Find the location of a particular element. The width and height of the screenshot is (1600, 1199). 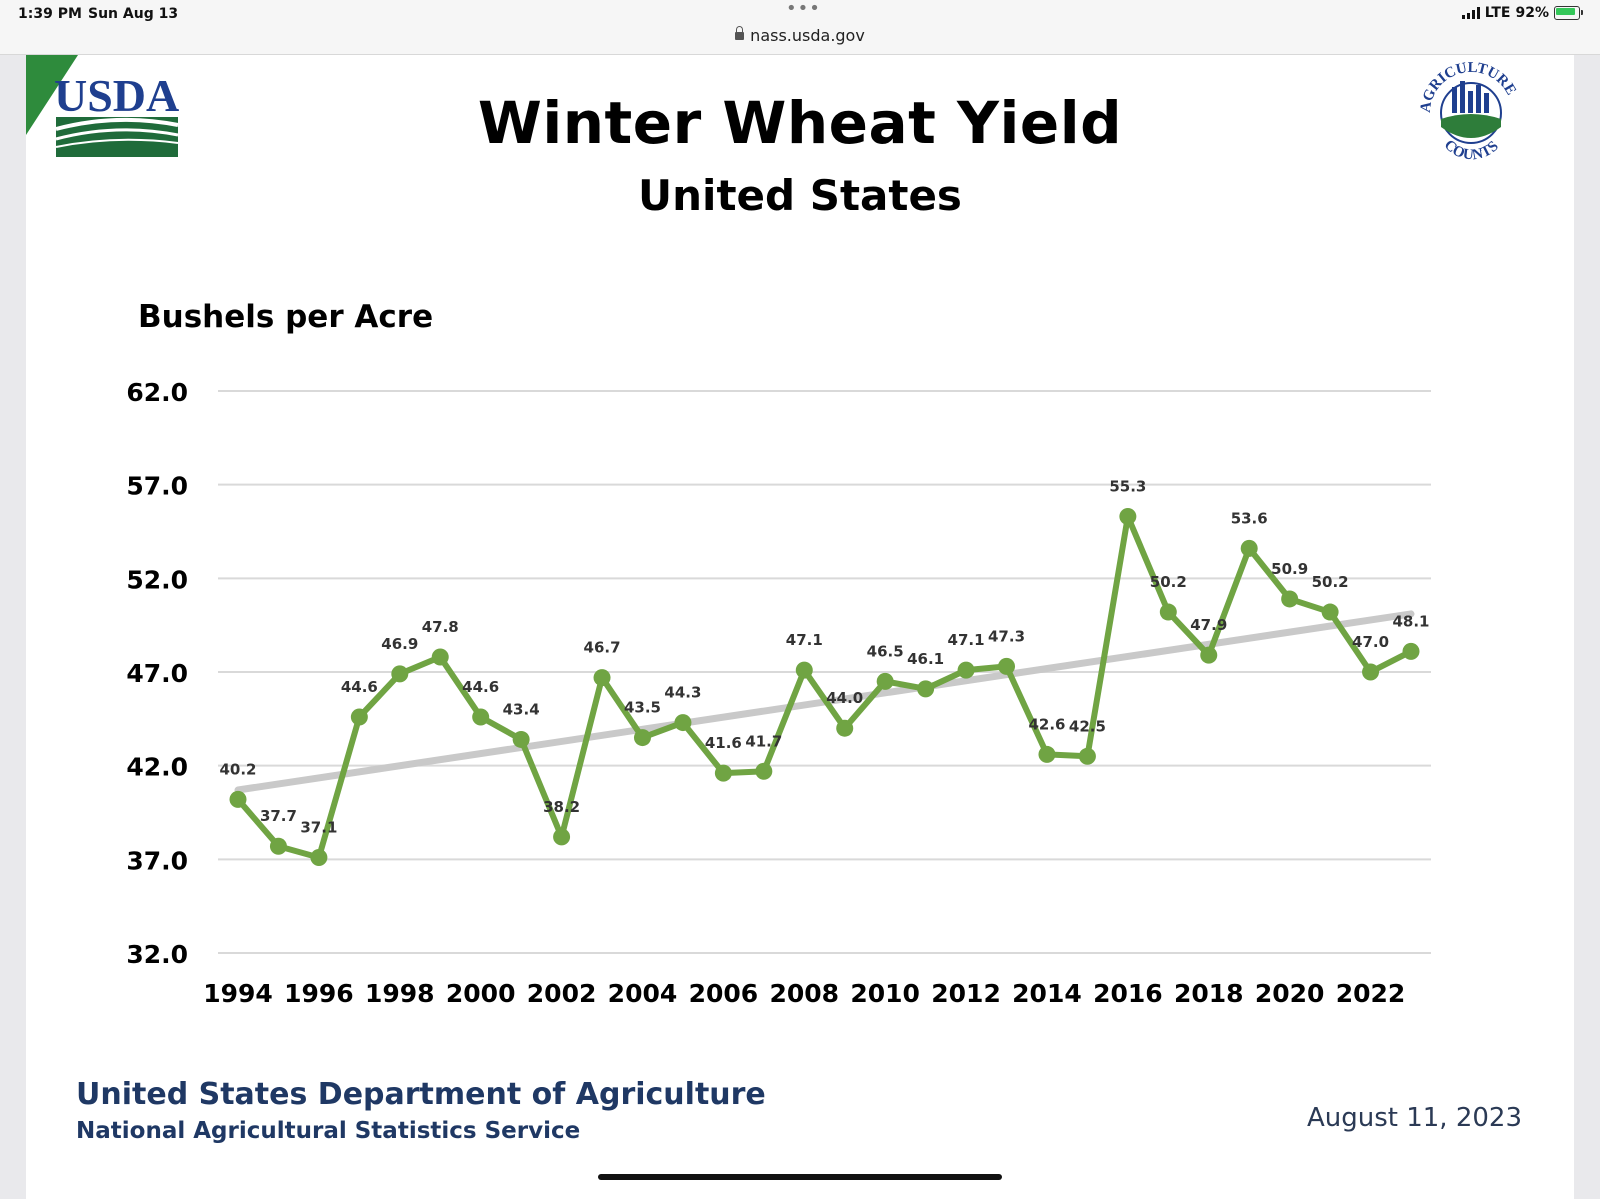

logo-usda-text: USDA is located at coordinates (116, 95).